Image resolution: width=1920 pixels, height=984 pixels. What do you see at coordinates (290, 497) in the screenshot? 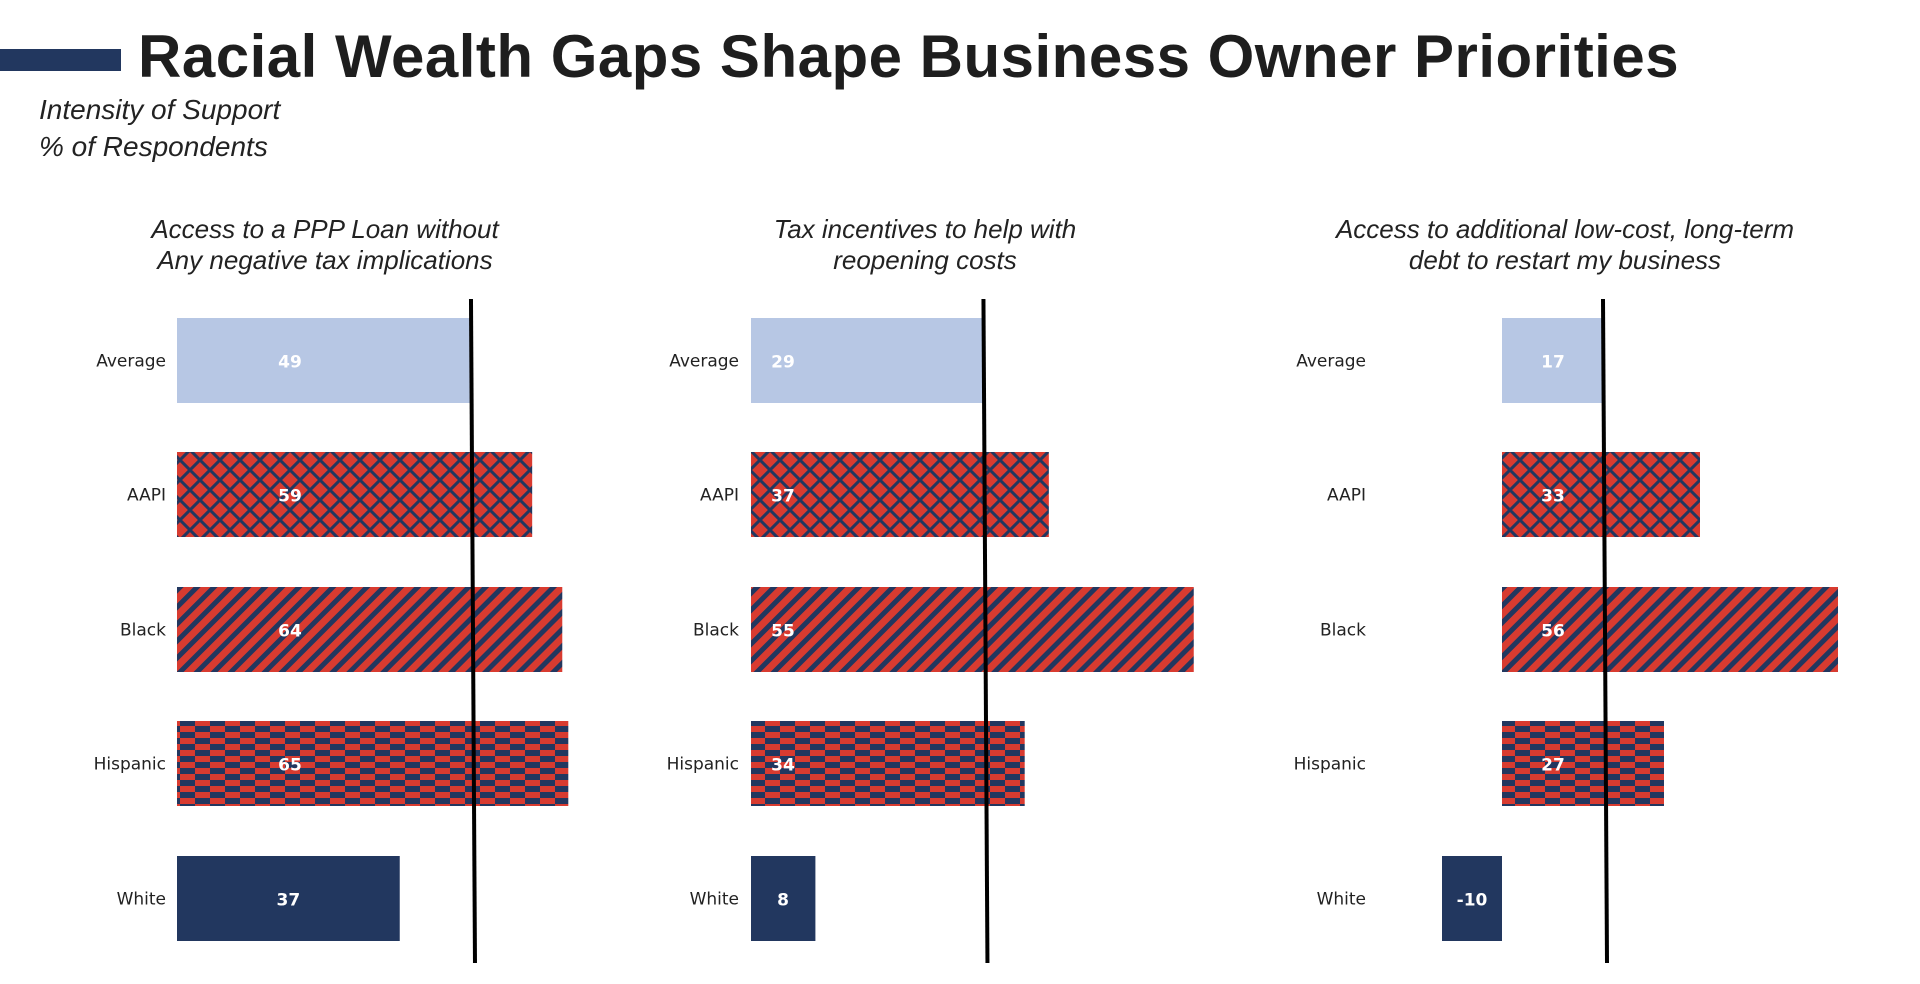
I see `value-label: 59` at bounding box center [290, 497].